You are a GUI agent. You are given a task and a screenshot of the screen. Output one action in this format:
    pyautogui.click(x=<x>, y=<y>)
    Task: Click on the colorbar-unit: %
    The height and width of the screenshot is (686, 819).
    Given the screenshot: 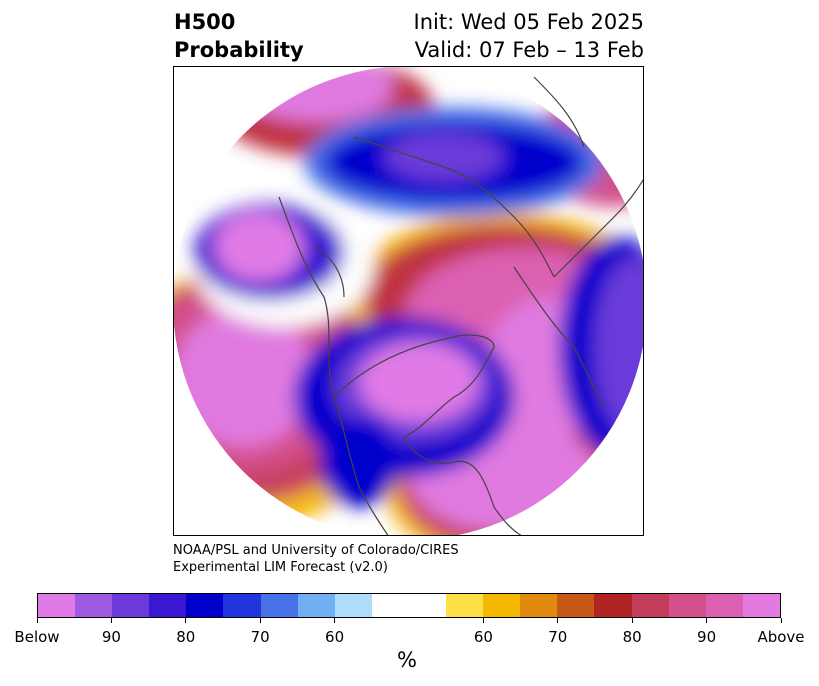 What is the action you would take?
    pyautogui.click(x=407, y=660)
    